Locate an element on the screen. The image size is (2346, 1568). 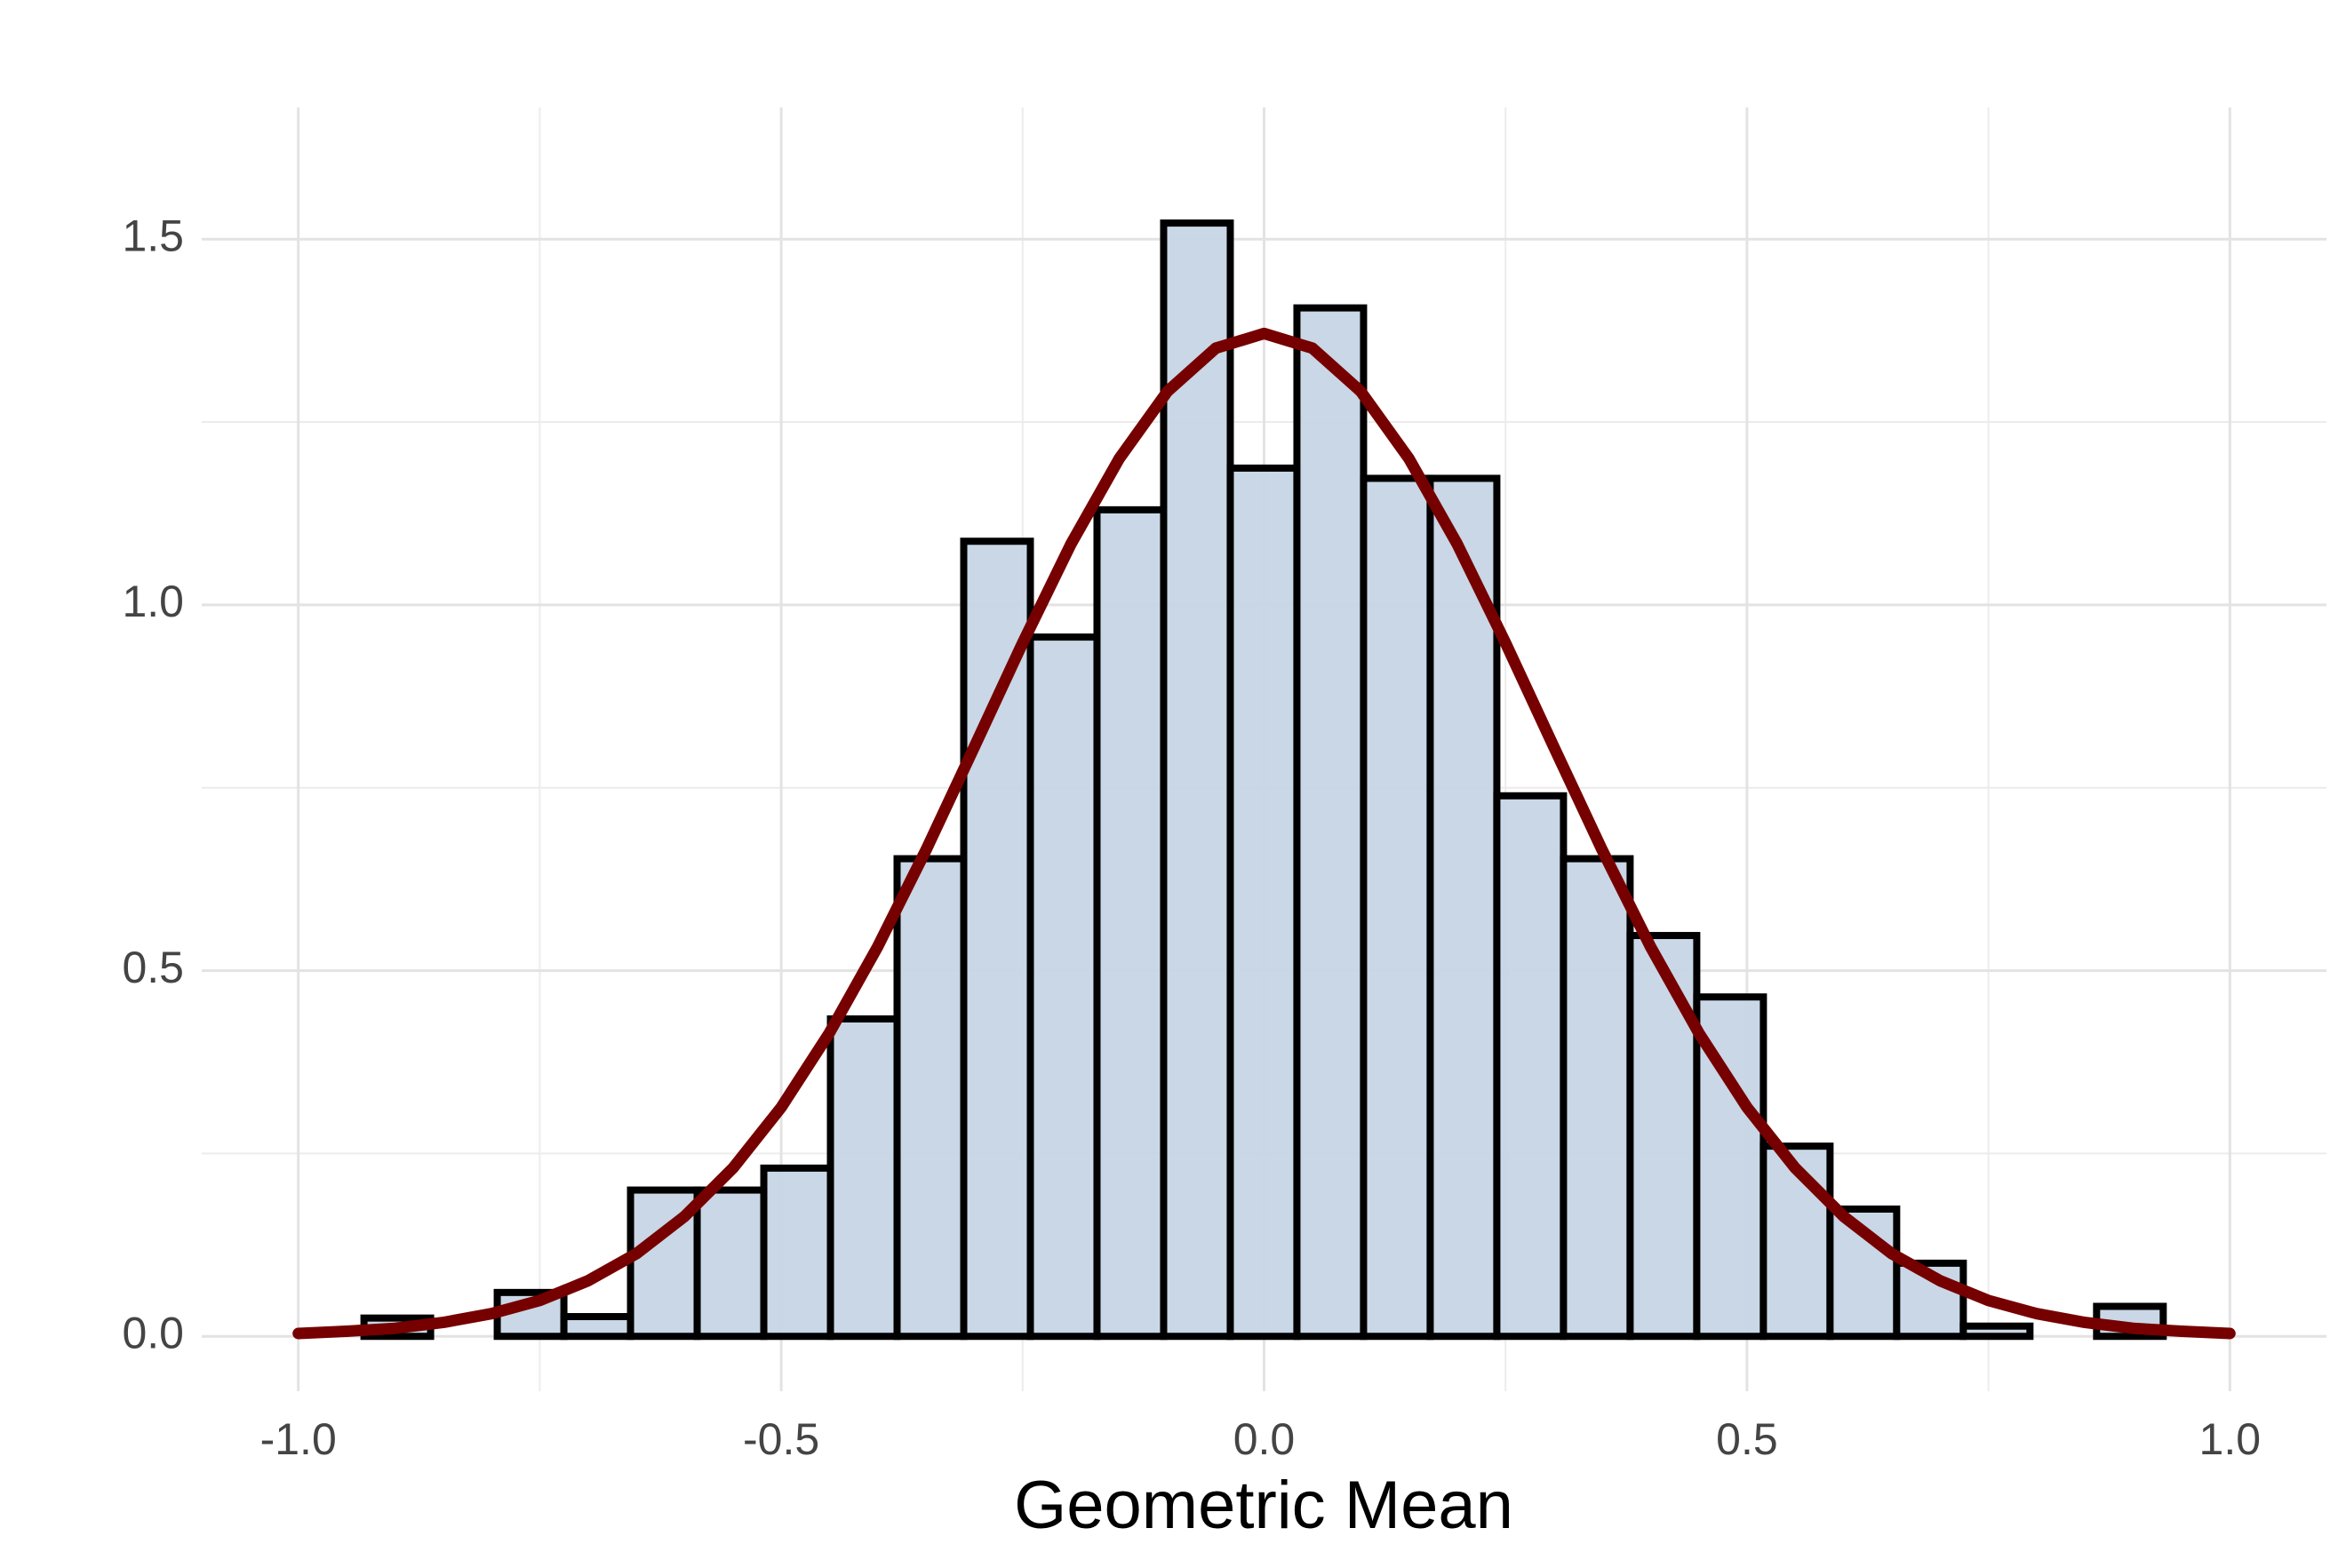
y-tick-label: 0.0 is located at coordinates (153, 1332).